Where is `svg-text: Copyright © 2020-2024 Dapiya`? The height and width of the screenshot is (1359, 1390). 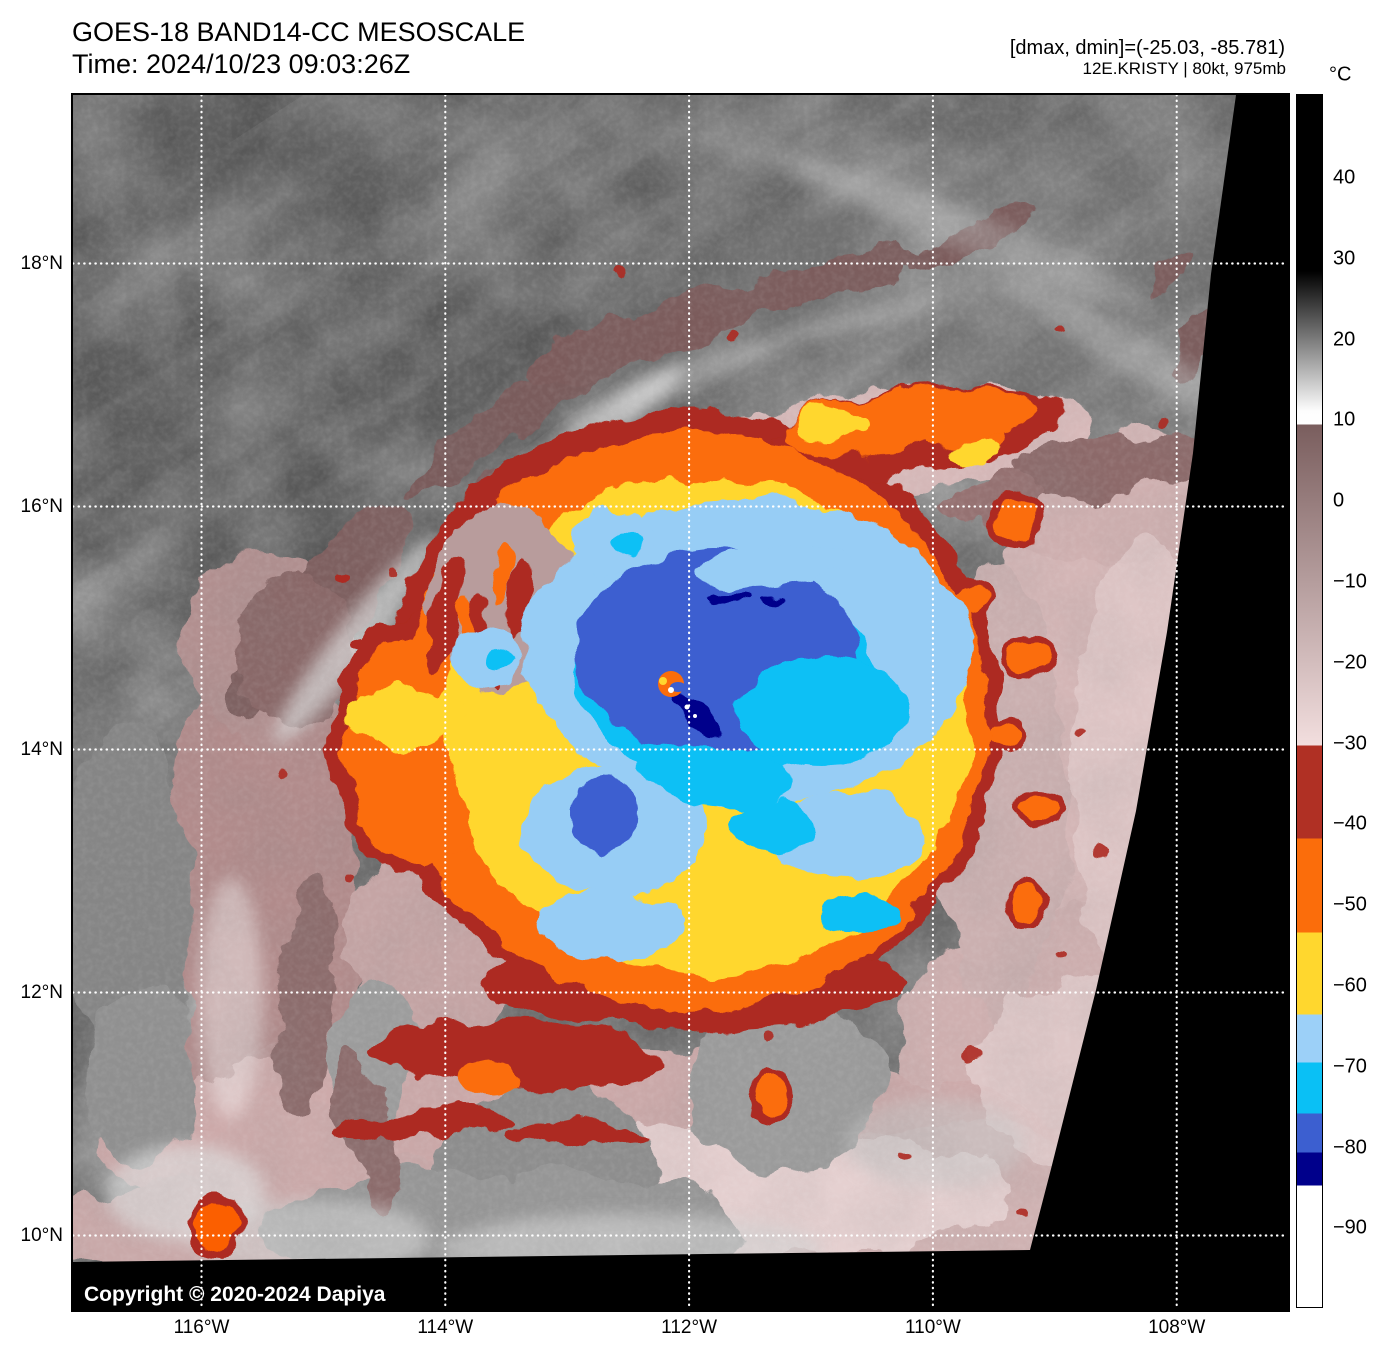 svg-text: Copyright © 2020-2024 Dapiya is located at coordinates (235, 1294).